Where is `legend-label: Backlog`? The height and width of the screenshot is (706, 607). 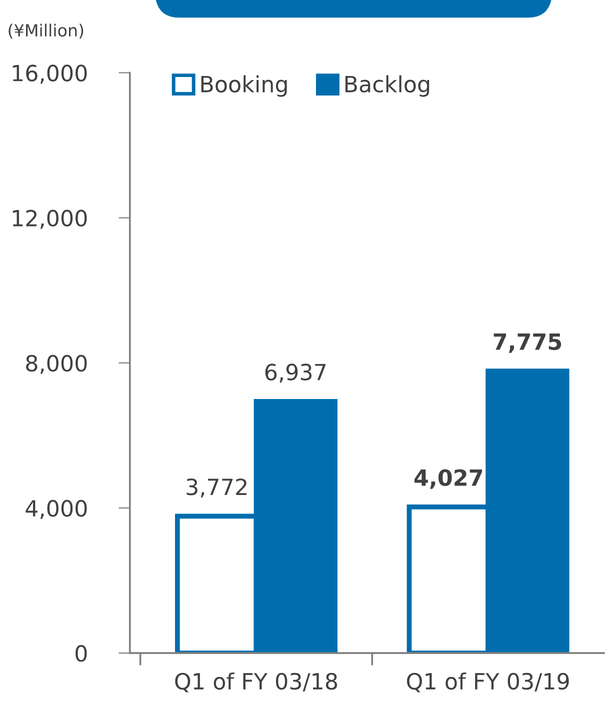
legend-label: Backlog is located at coordinates (387, 86).